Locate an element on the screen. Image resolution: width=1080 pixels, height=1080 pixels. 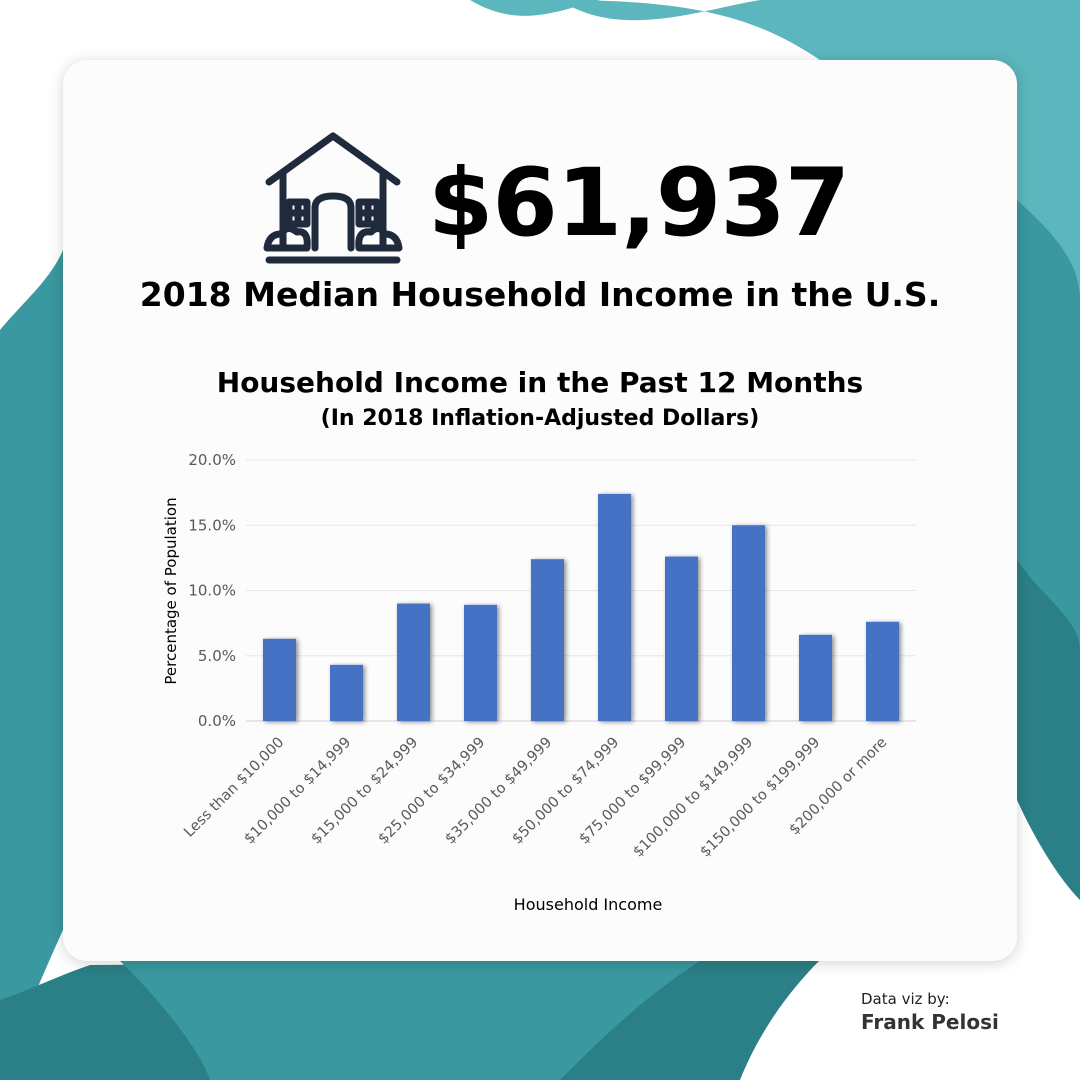
credit-label: Data viz by: is located at coordinates (905, 999).